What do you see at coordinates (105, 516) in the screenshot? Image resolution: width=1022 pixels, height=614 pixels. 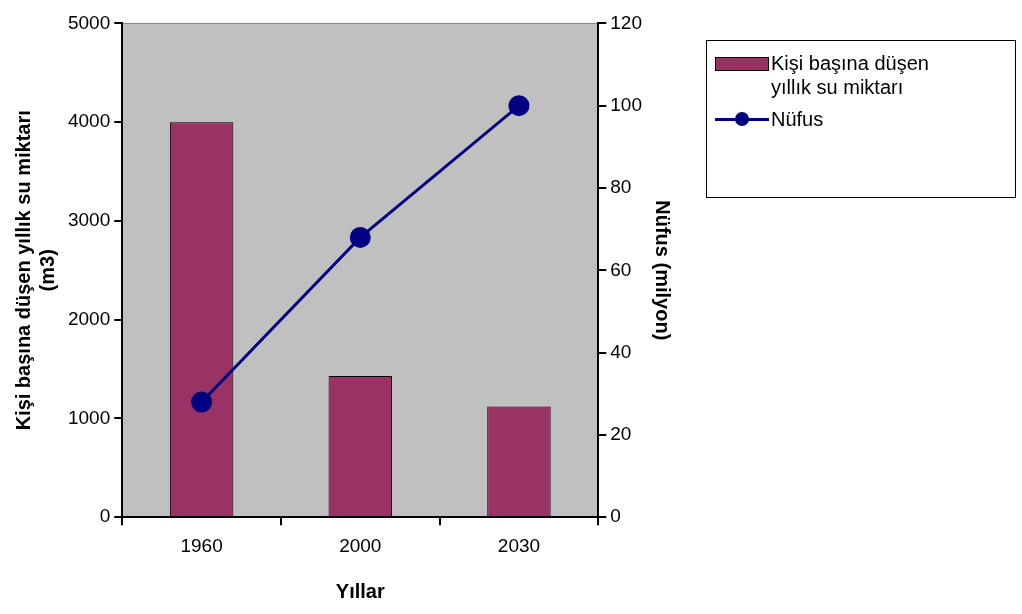 I see `y-tick-label: 0` at bounding box center [105, 516].